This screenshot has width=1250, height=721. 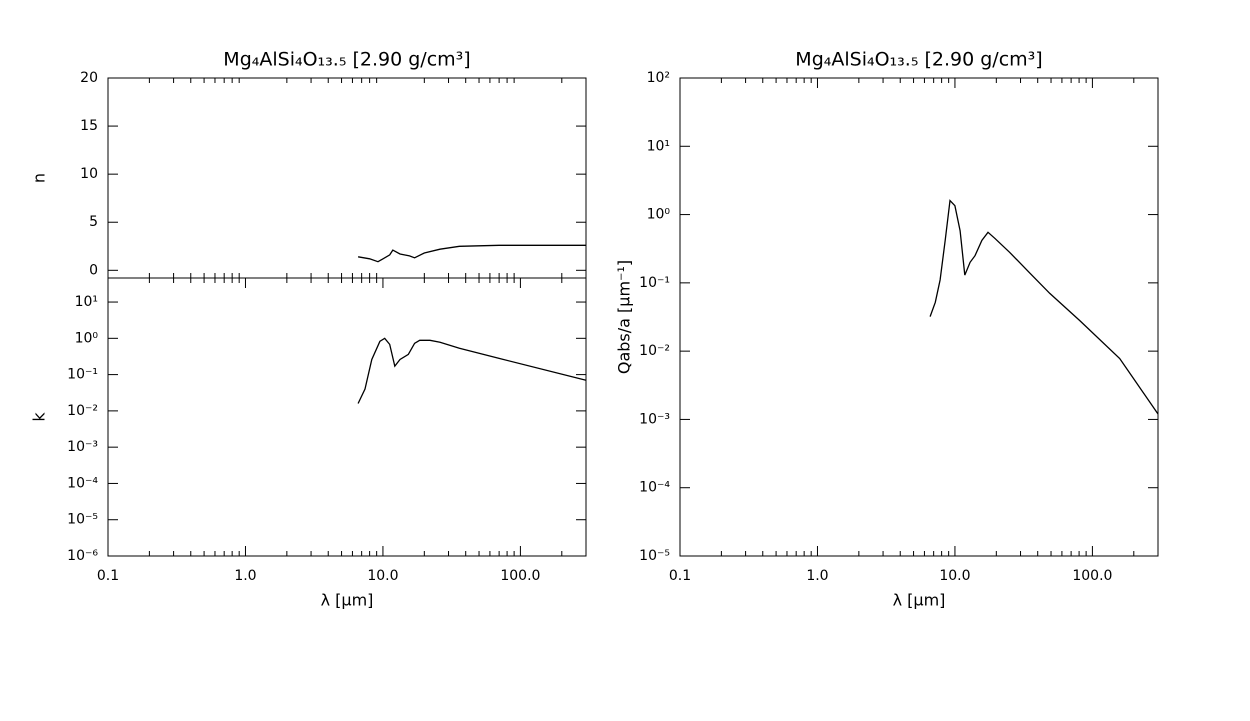 What do you see at coordinates (82, 556) in the screenshot?
I see `y-tick-label: 10⁻⁶` at bounding box center [82, 556].